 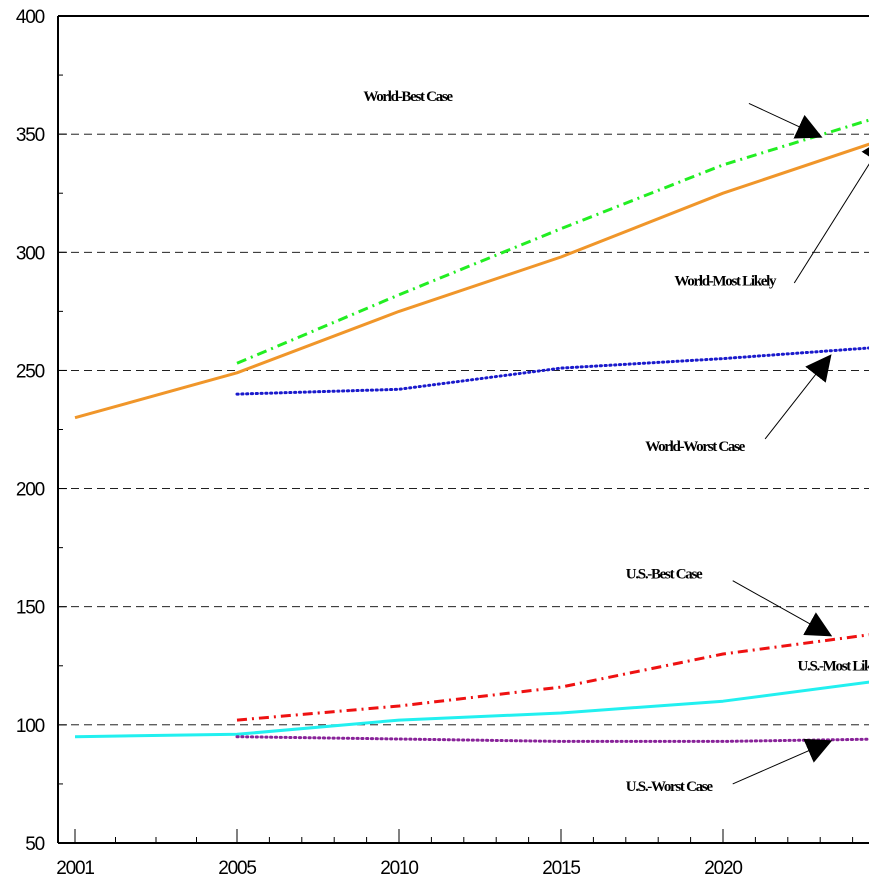 I want to click on x-tick-label-2001: 2001, so click(x=75, y=868).